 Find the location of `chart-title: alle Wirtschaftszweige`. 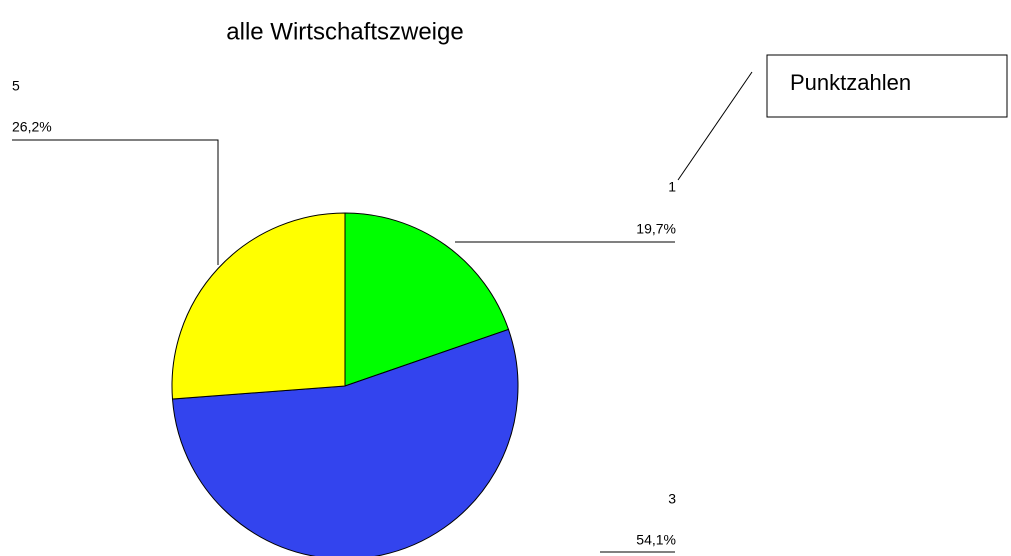

chart-title: alle Wirtschaftszweige is located at coordinates (344, 31).